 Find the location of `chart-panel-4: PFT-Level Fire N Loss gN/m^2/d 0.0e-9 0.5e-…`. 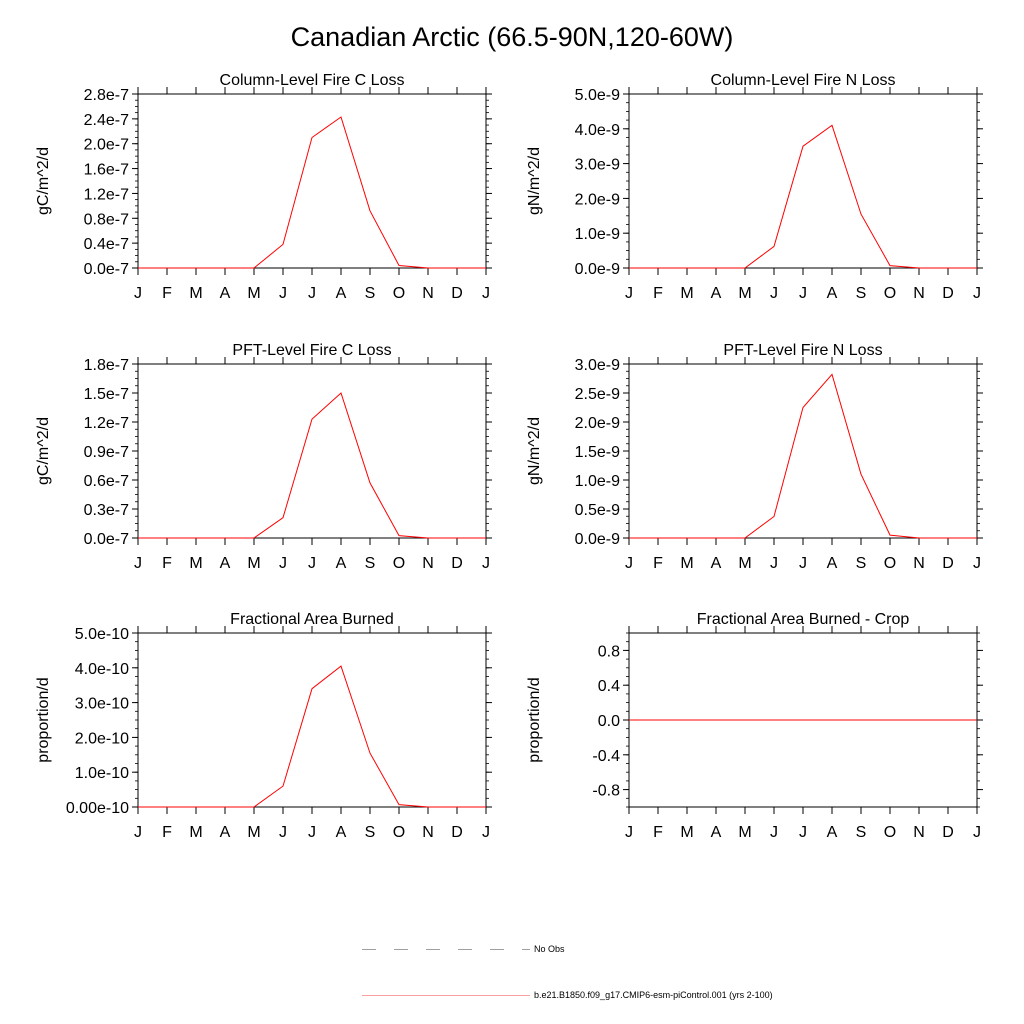

chart-panel-4: PFT-Level Fire N Loss gN/m^2/d 0.0e-9 0.5e-… is located at coordinates (754, 457).